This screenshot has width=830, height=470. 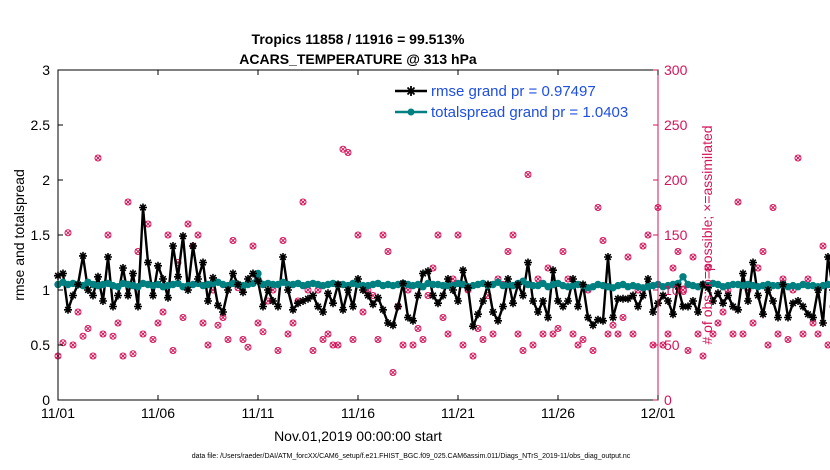 What do you see at coordinates (513, 91) in the screenshot?
I see `legend-label: rmse grand pr = 0.97497` at bounding box center [513, 91].